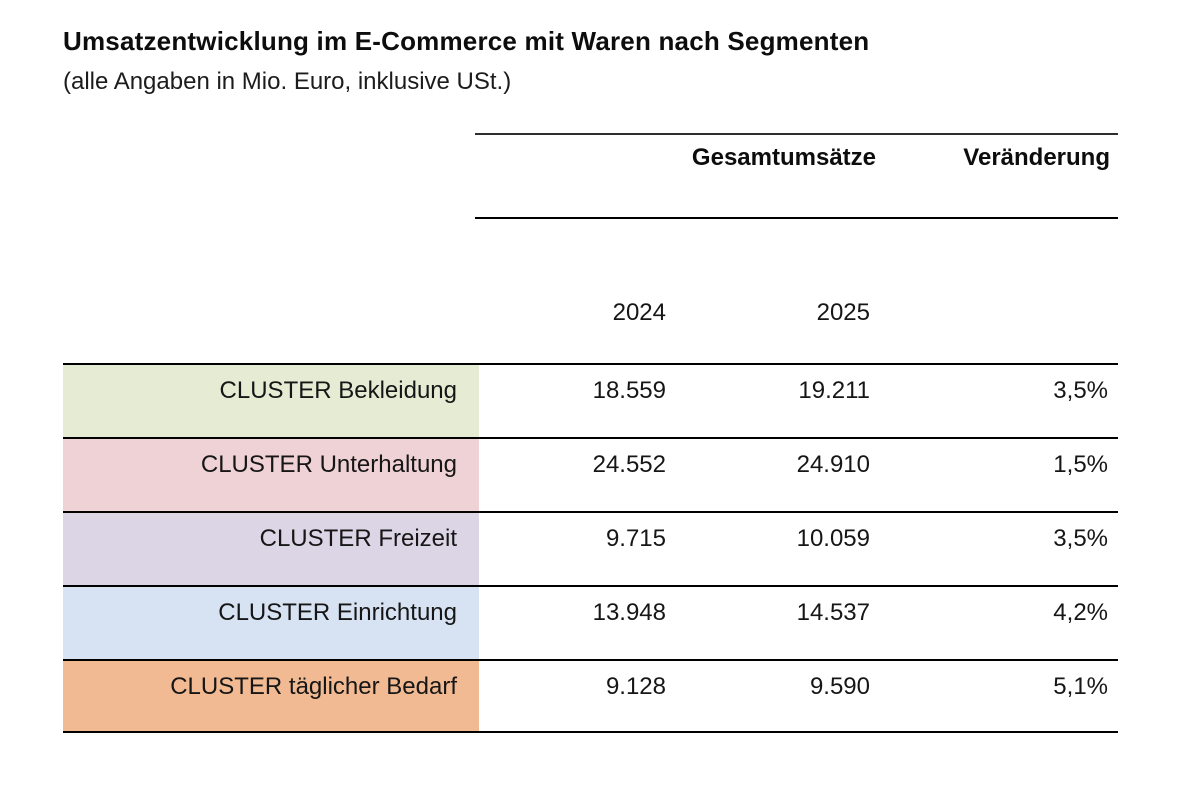 Image resolution: width=1200 pixels, height=800 pixels. Describe the element at coordinates (1036, 157) in the screenshot. I see `column-header-change: Veränderung` at that location.